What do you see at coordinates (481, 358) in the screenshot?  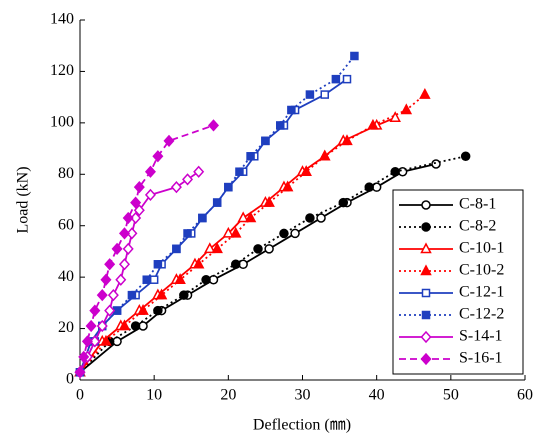 I see `legend-label: S-16-1` at bounding box center [481, 358].